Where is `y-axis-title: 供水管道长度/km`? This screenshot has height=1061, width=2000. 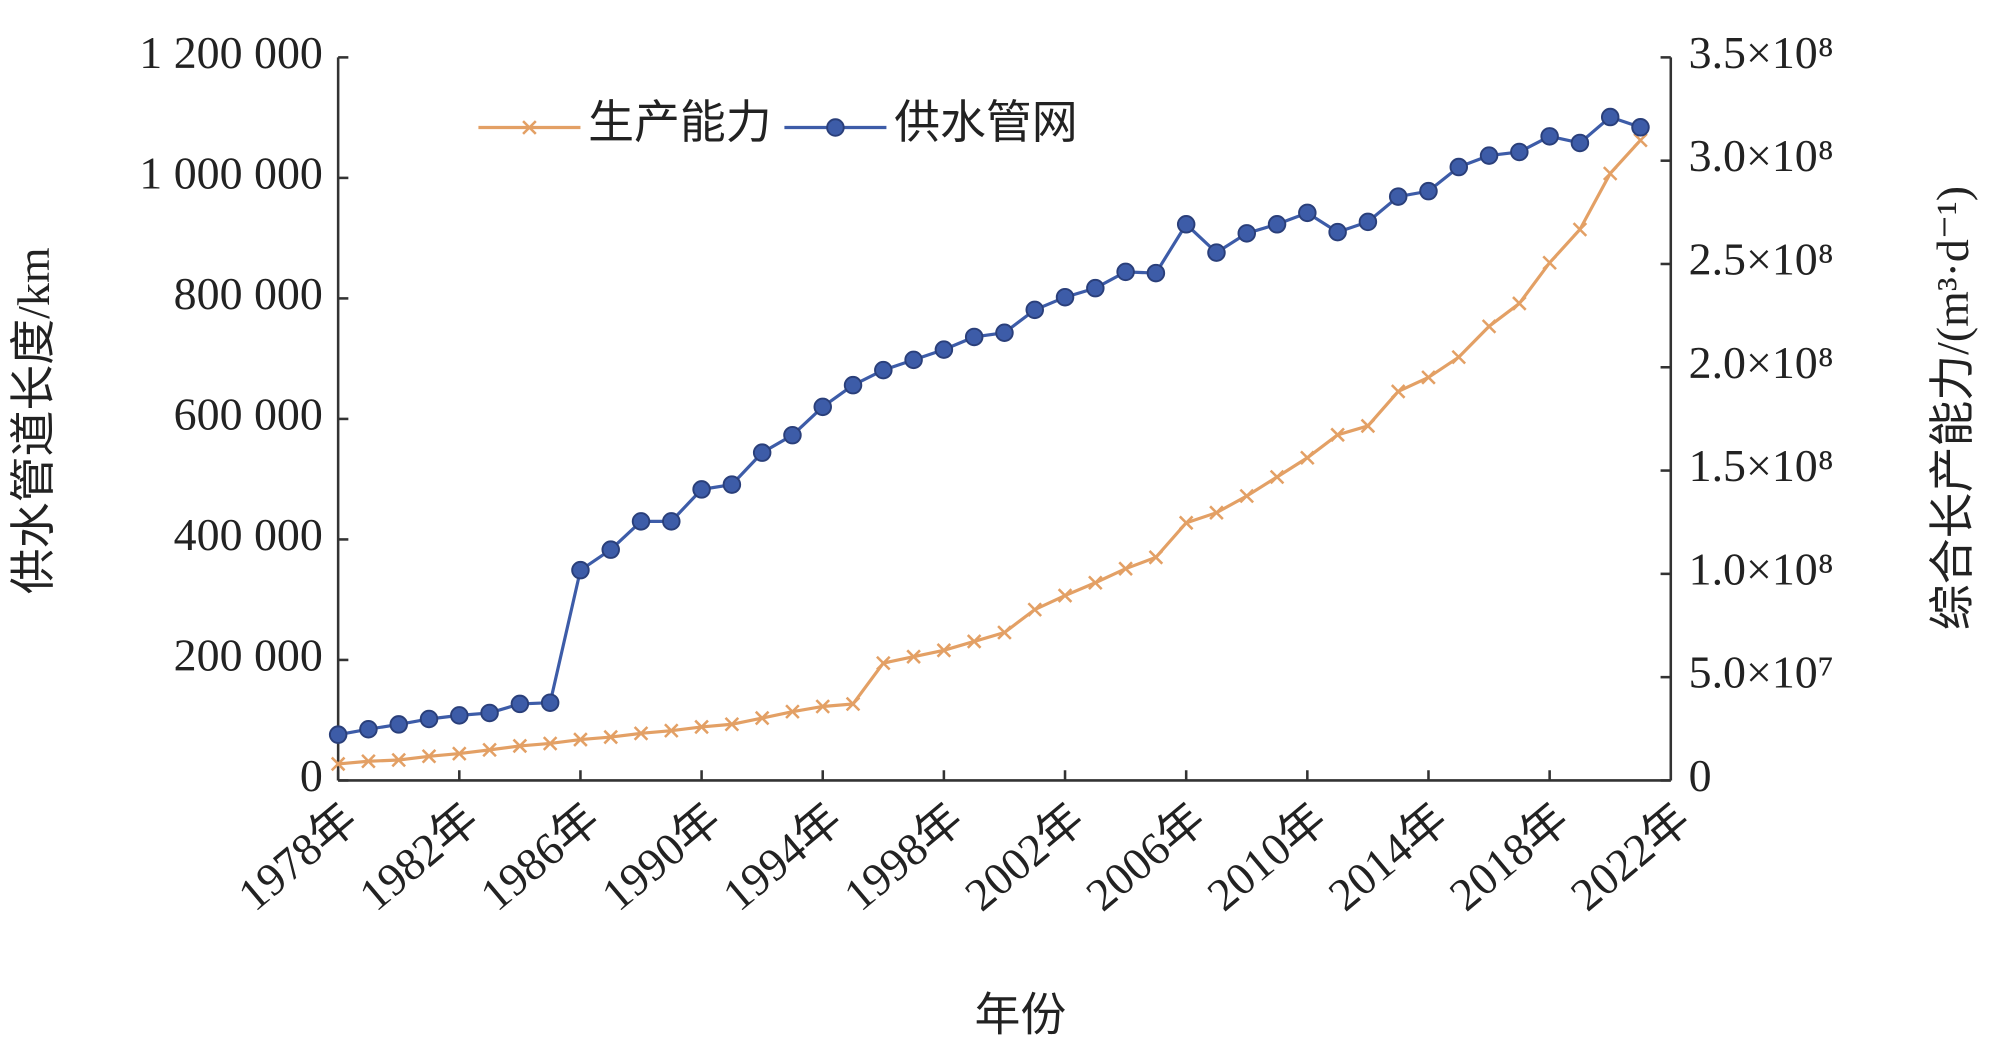
y-axis-title: 供水管道长度/km is located at coordinates (33, 420).